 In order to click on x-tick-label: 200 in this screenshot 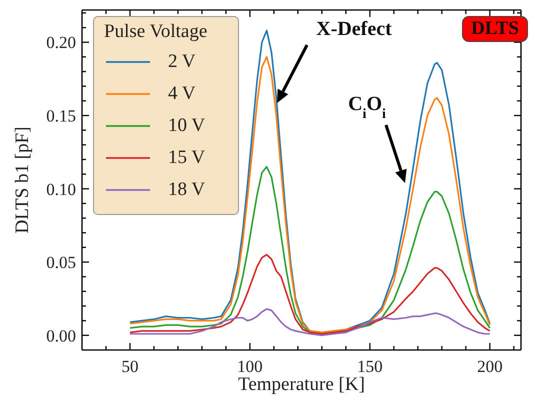, I will do `click(490, 366)`.